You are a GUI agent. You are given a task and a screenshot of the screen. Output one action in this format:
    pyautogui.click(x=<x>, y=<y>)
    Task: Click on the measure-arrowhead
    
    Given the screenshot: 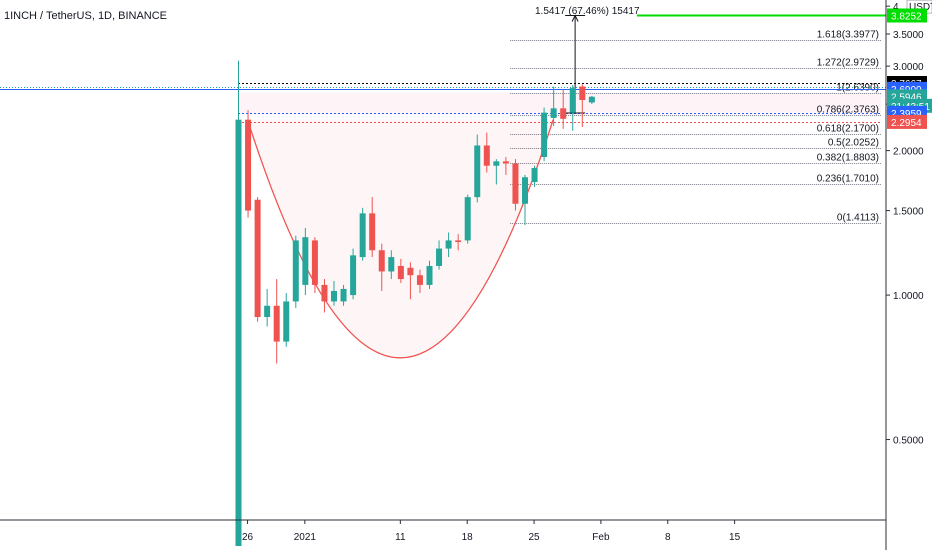 What is the action you would take?
    pyautogui.click(x=575, y=18)
    